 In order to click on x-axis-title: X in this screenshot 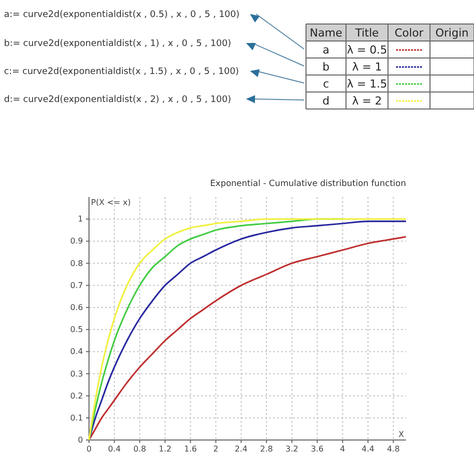, I will do `click(401, 434)`.